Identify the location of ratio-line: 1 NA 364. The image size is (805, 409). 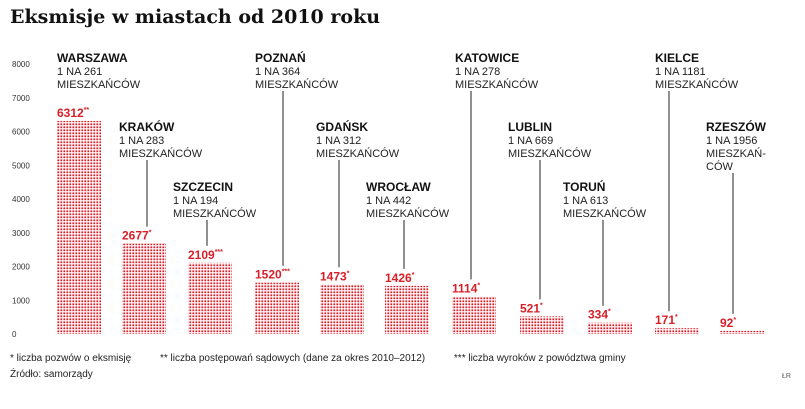
(277, 72).